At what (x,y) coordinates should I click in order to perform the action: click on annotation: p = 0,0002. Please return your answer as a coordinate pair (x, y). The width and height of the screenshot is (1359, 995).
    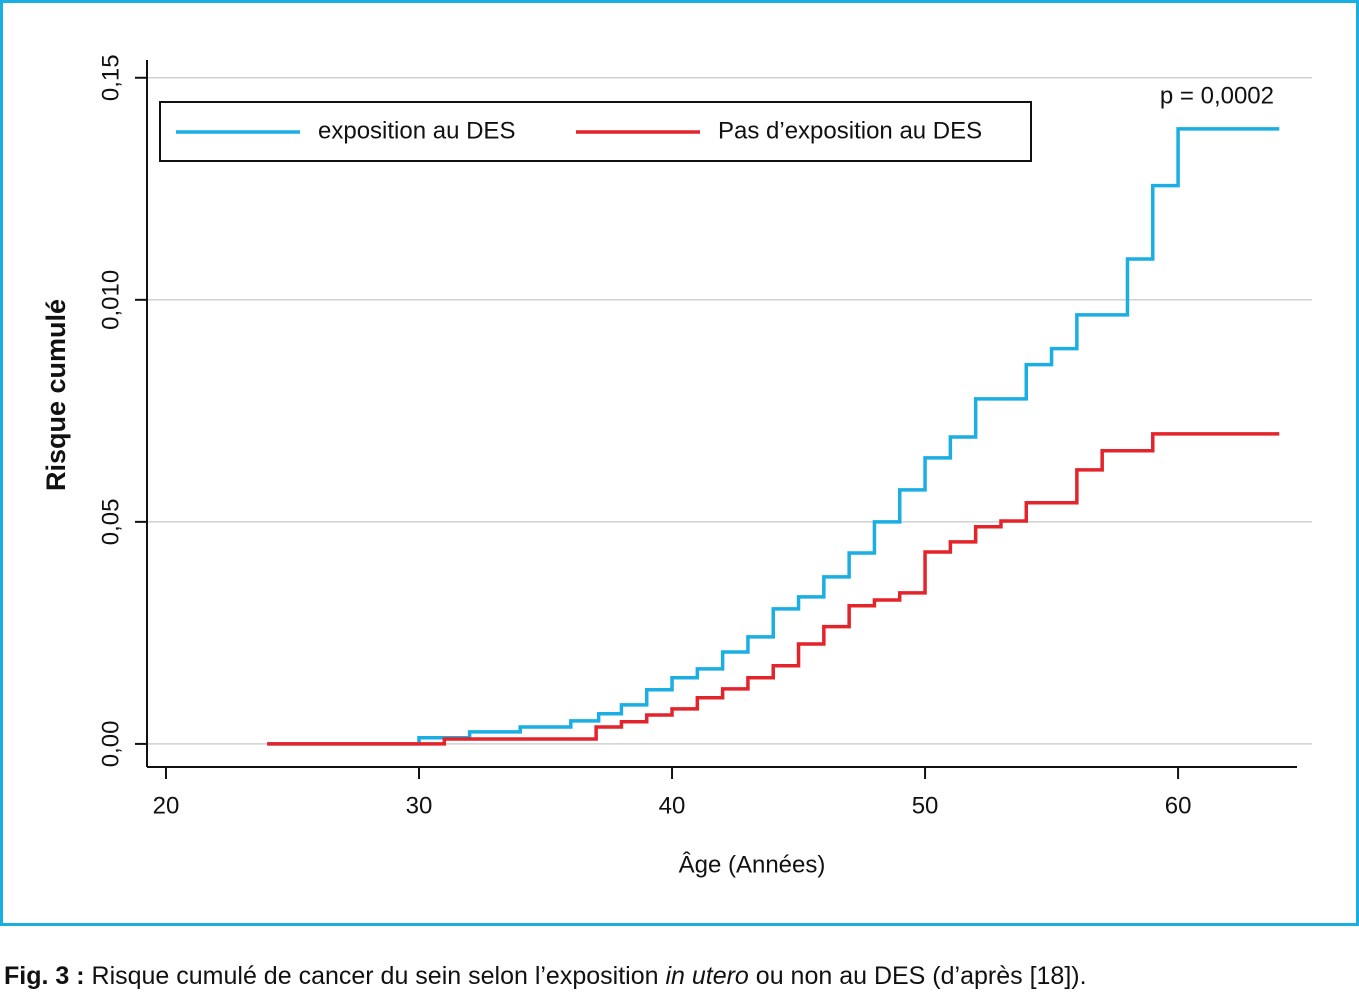
    Looking at the image, I should click on (1217, 95).